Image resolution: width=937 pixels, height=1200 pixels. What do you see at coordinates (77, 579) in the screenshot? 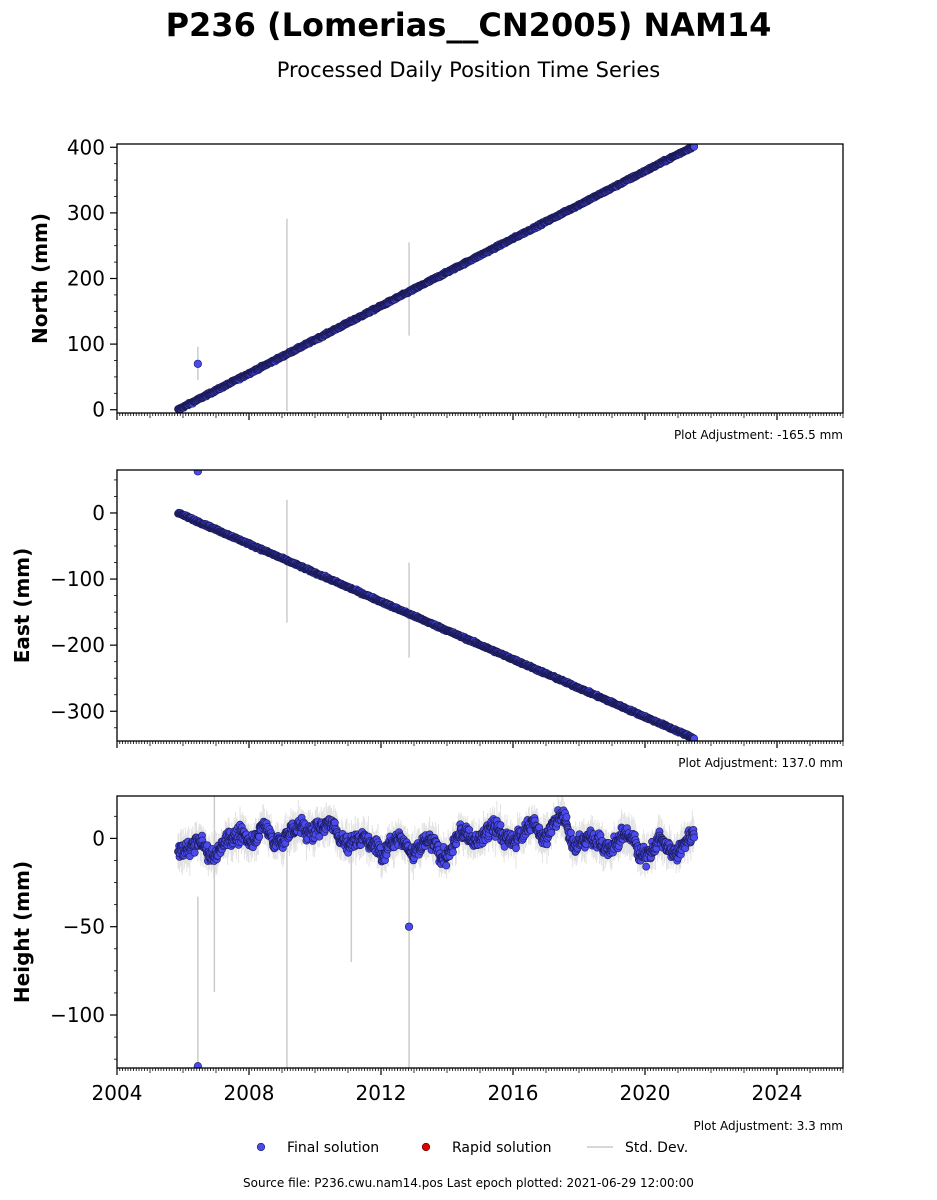
I see `y-tick-label-east-1: −100` at bounding box center [77, 579].